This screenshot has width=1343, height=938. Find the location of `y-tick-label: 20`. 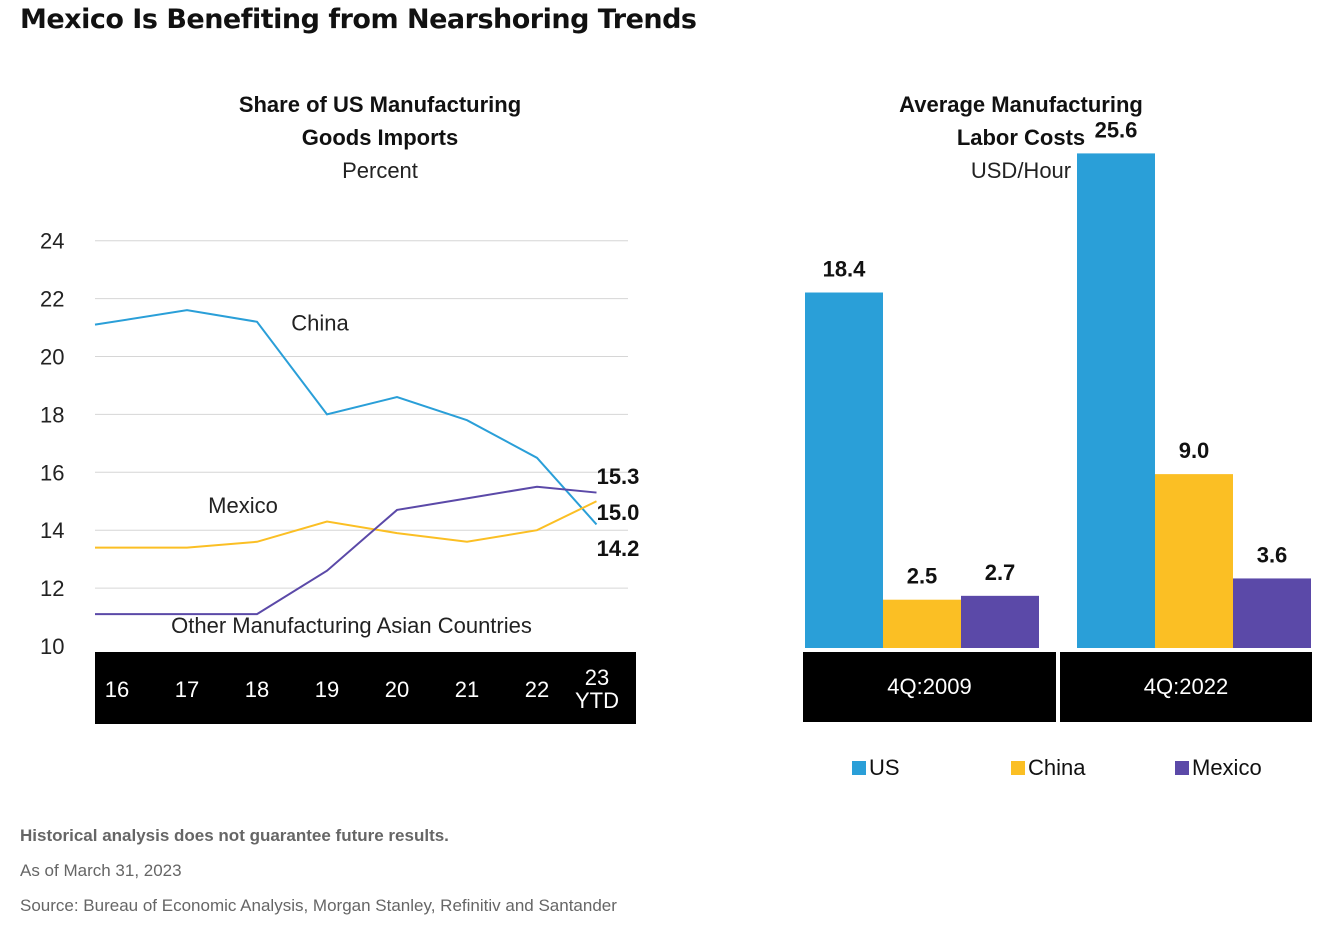

y-tick-label: 20 is located at coordinates (52, 357).